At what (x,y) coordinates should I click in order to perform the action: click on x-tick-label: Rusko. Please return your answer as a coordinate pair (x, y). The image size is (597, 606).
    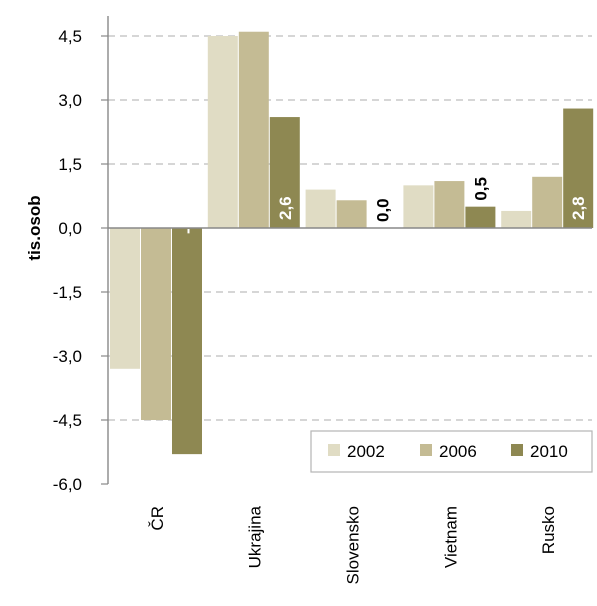
    Looking at the image, I should click on (548, 530).